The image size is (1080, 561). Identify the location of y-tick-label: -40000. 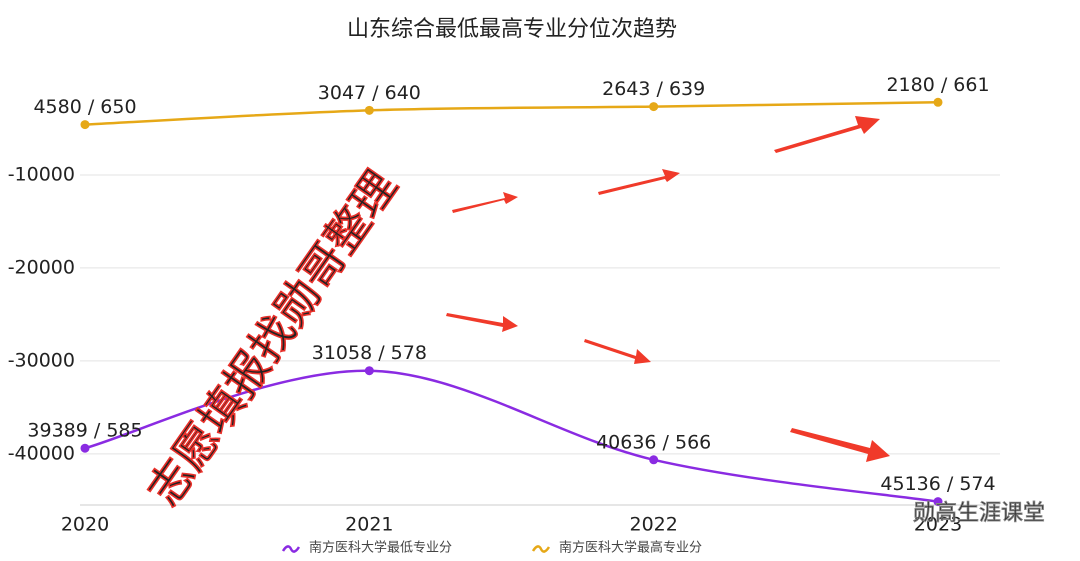
(41, 453).